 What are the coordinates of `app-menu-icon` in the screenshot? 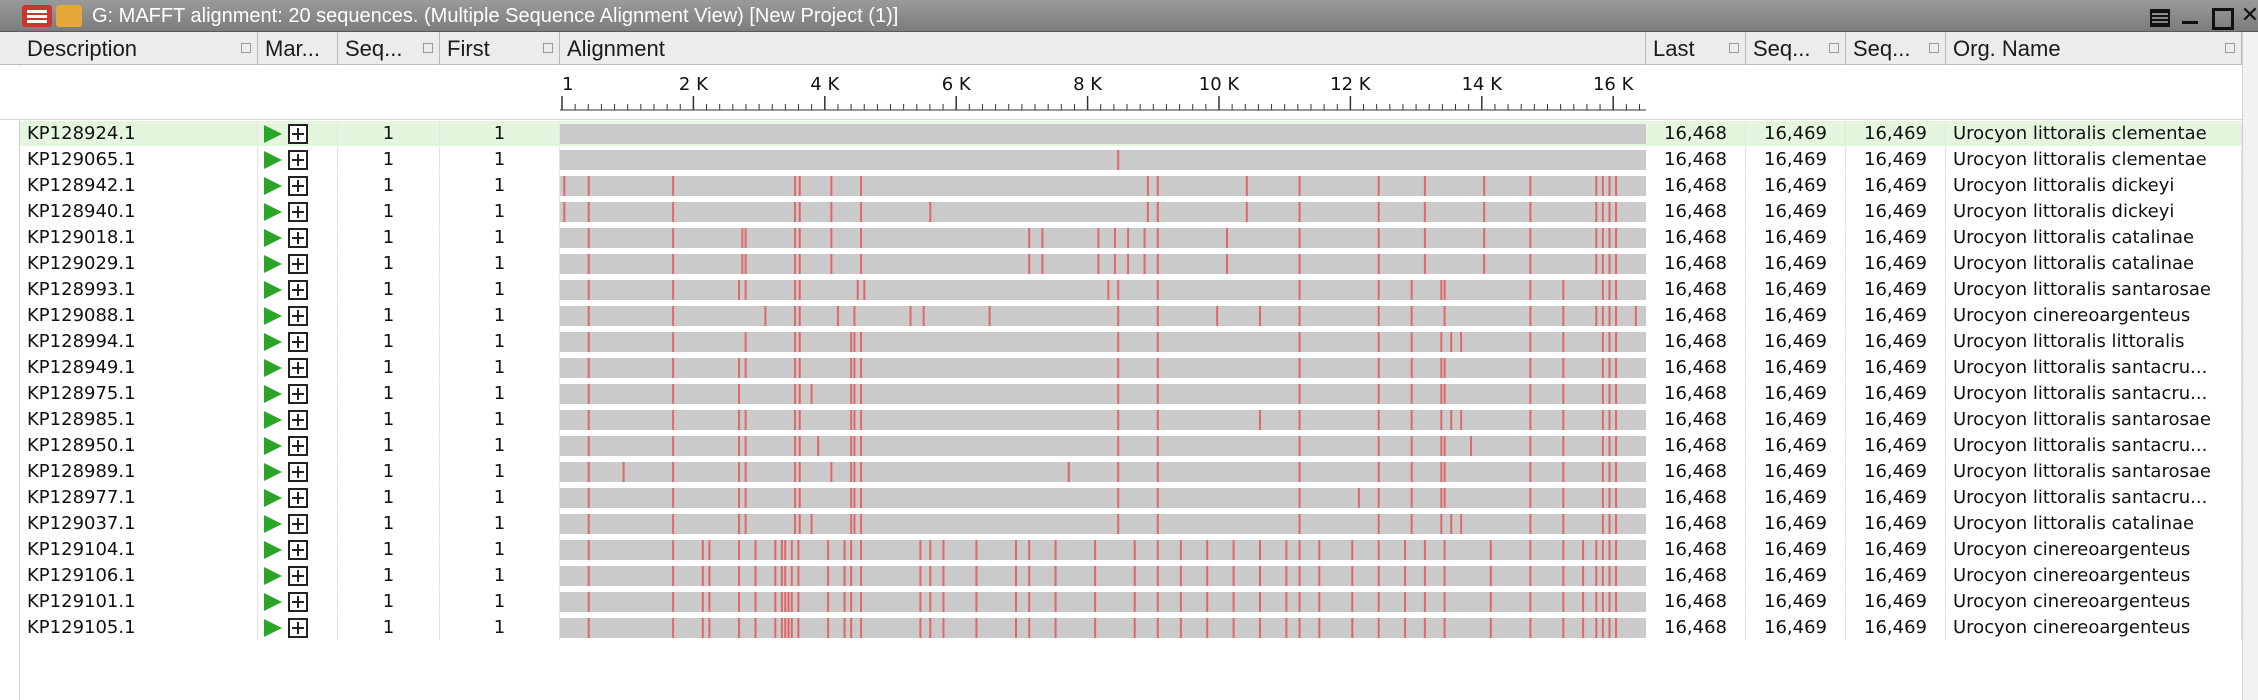 It's located at (37, 16).